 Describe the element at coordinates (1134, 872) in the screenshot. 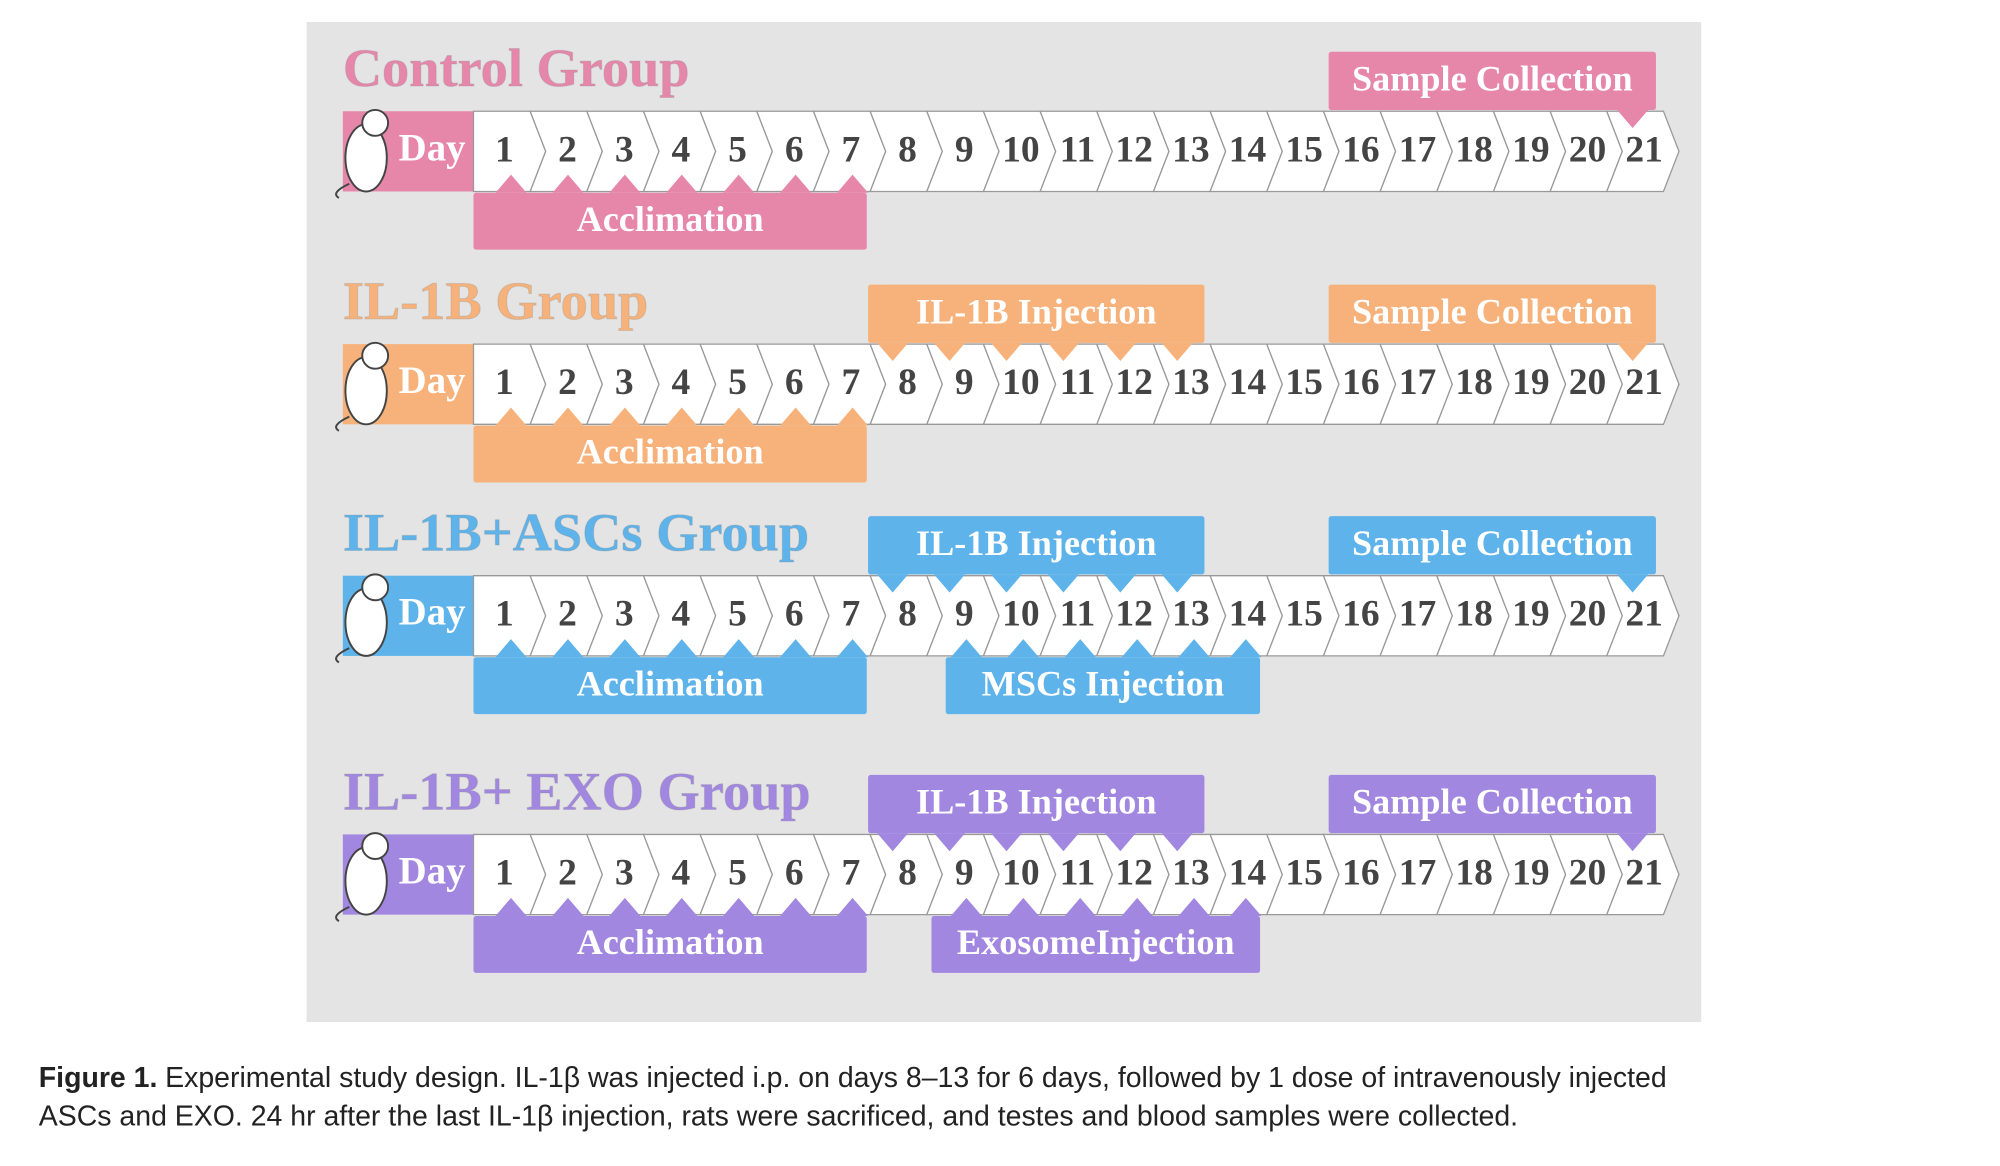

I see `day-number: 12` at that location.